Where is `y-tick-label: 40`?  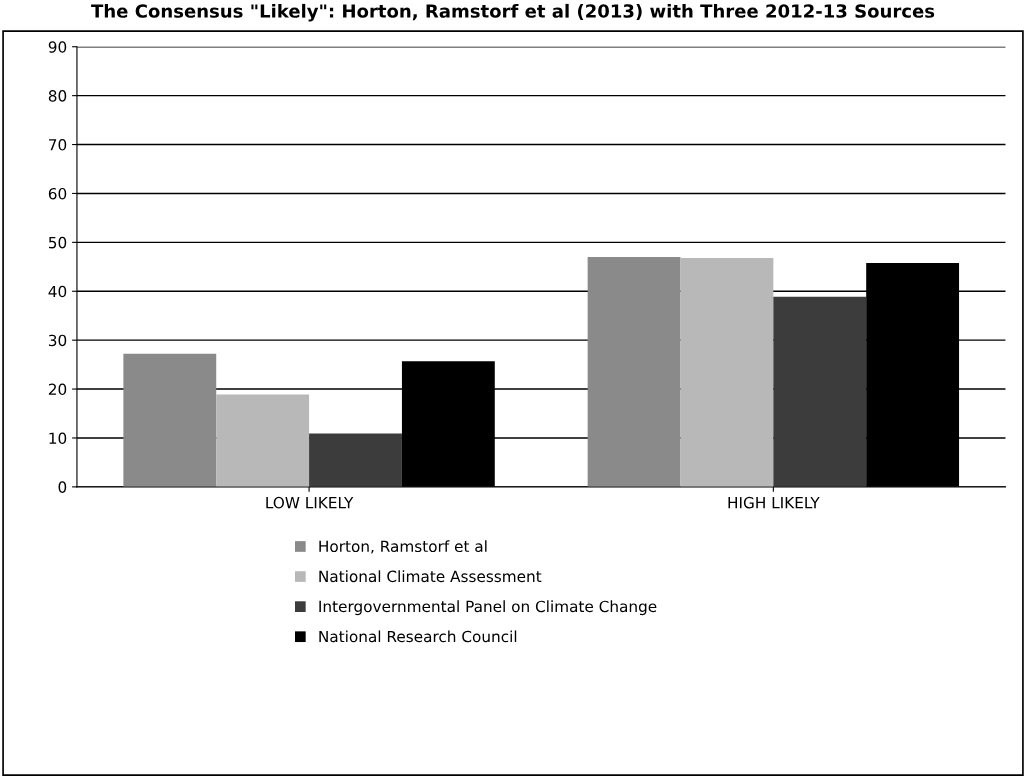 y-tick-label: 40 is located at coordinates (57, 291).